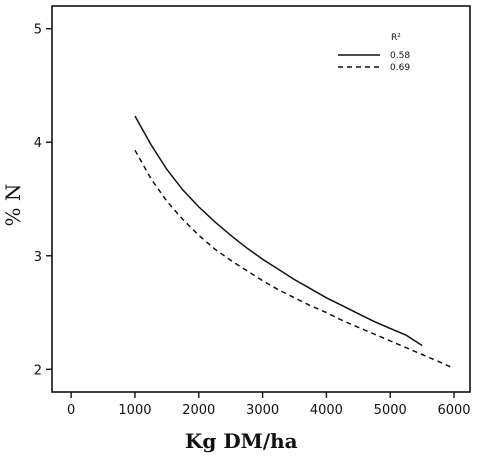  What do you see at coordinates (71, 410) in the screenshot?
I see `x-tick-label: 0` at bounding box center [71, 410].